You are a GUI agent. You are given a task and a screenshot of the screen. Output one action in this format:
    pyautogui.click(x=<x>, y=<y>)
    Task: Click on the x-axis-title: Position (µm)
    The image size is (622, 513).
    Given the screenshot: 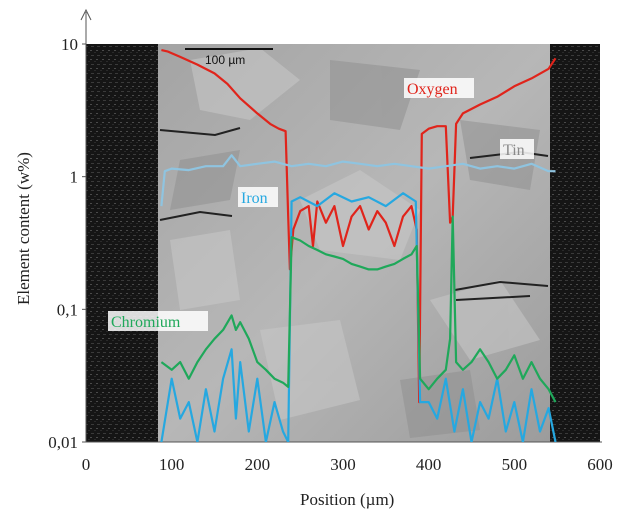 What is the action you would take?
    pyautogui.click(x=347, y=499)
    